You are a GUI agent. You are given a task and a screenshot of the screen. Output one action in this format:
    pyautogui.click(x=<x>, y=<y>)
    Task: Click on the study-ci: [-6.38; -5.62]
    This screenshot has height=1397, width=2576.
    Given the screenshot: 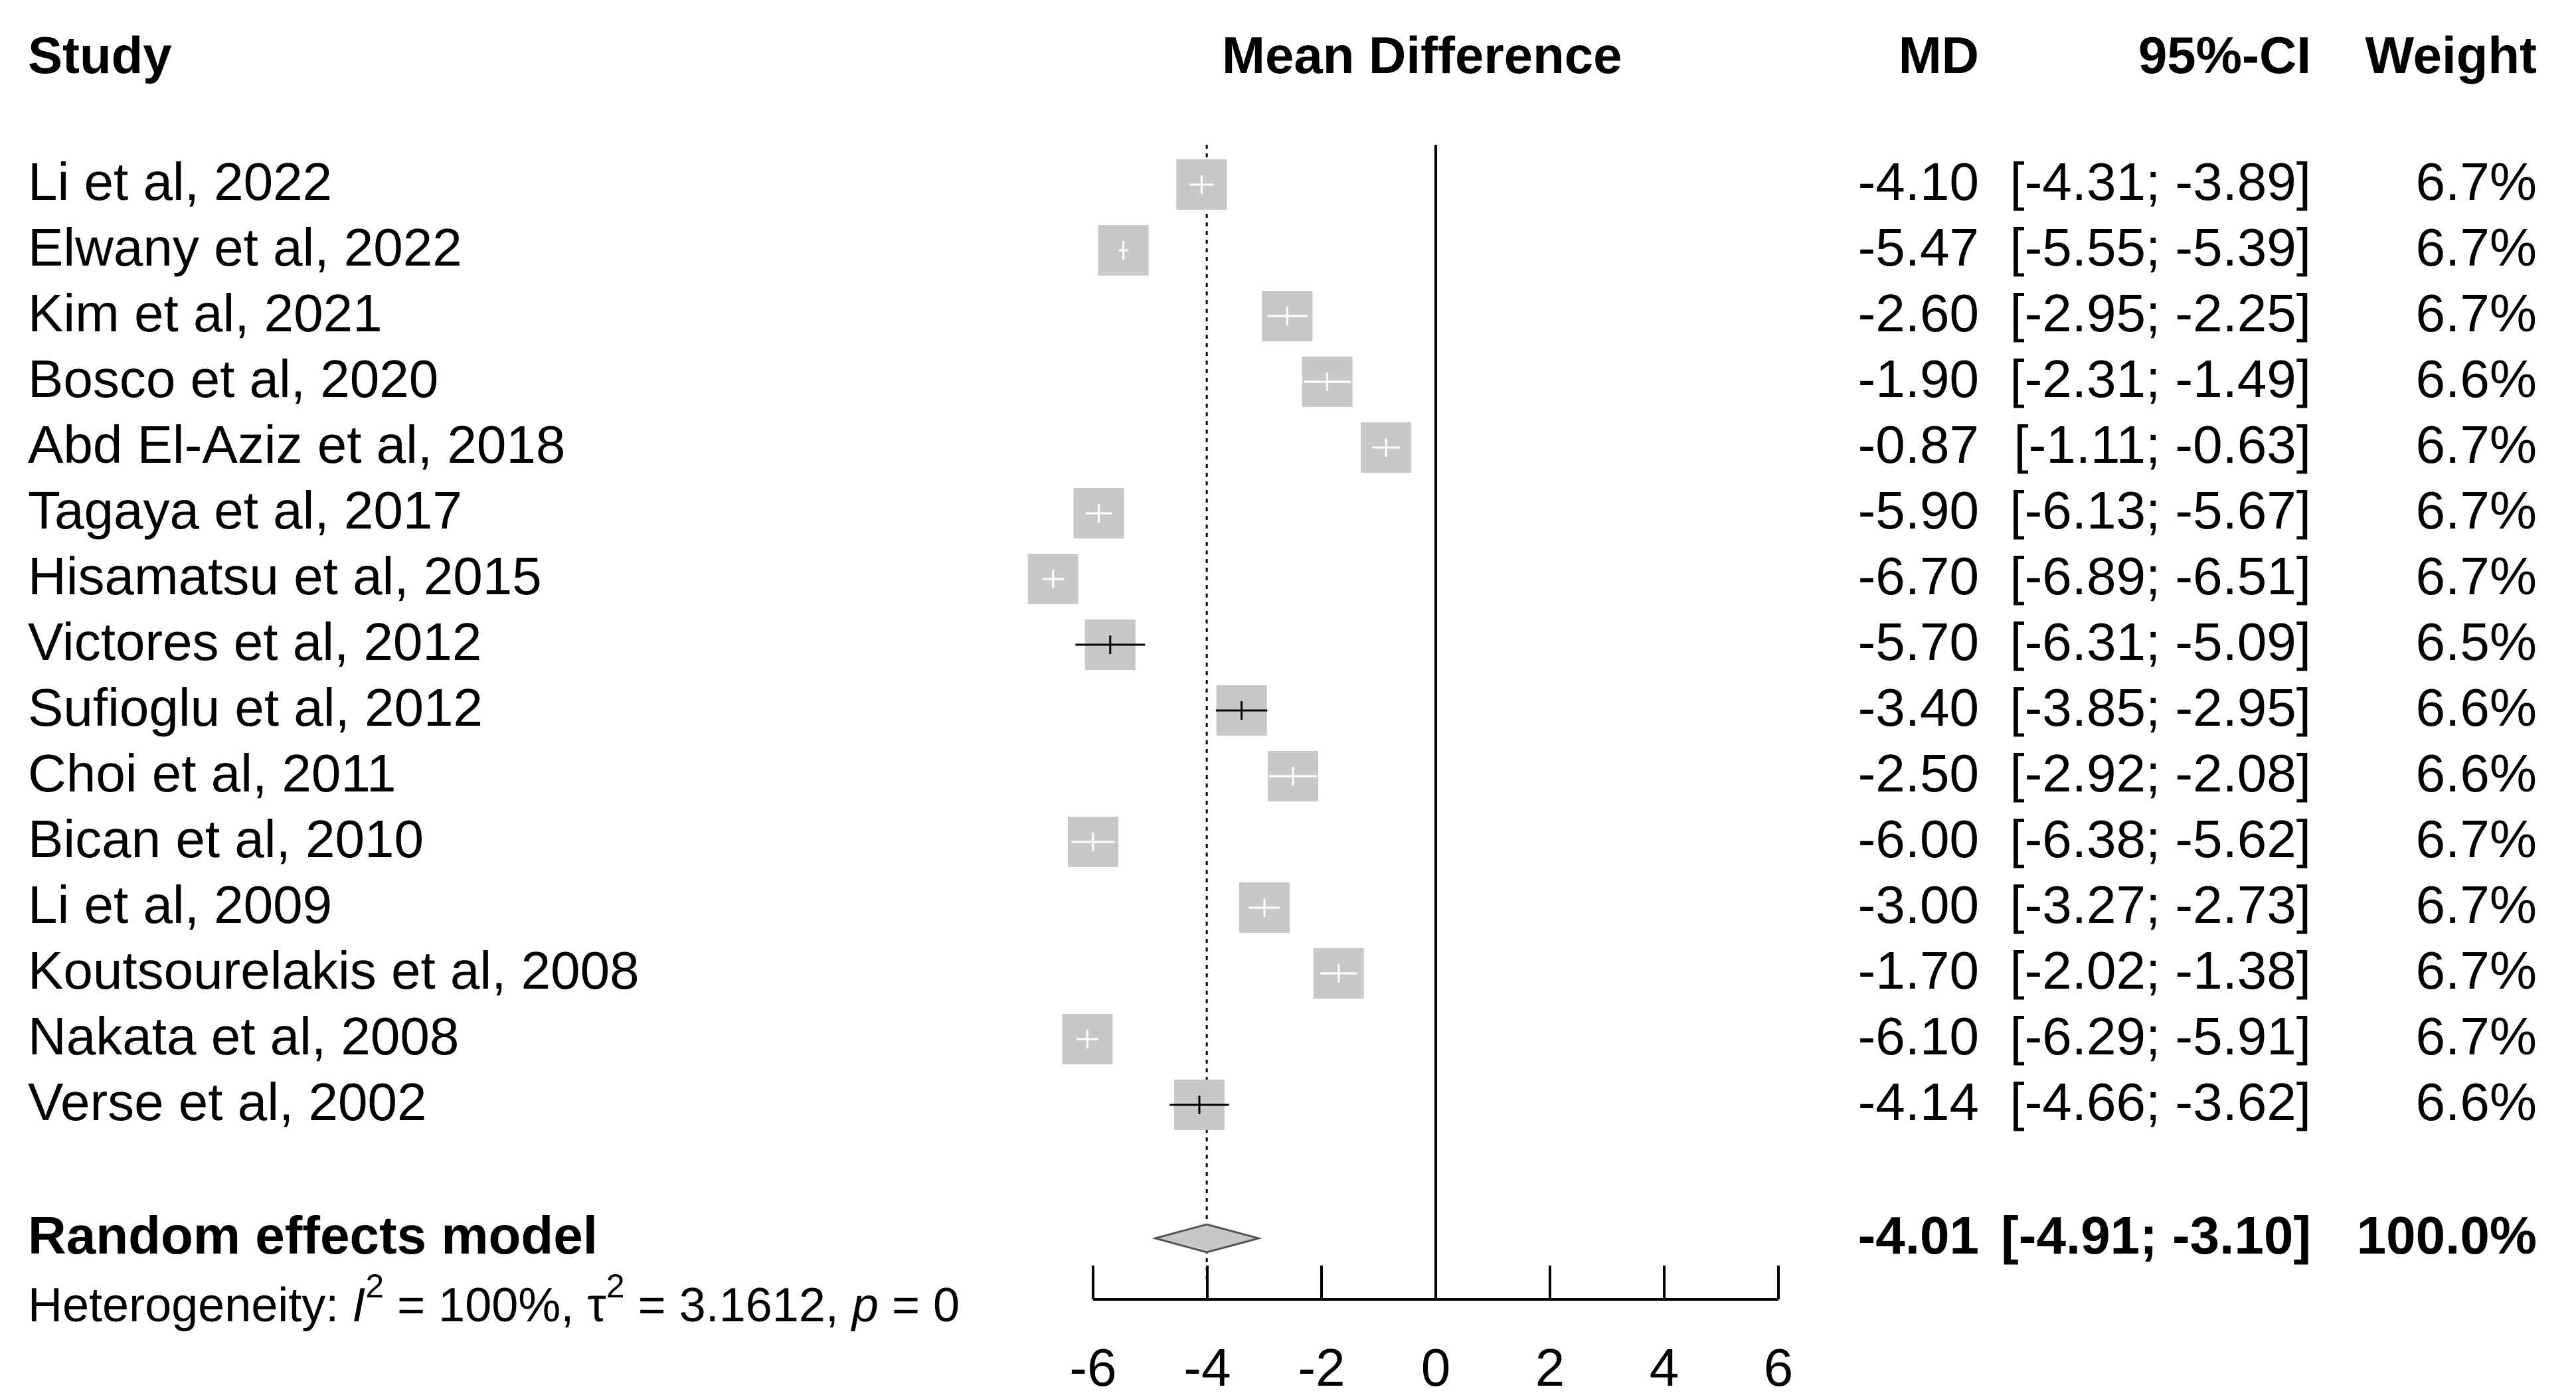 What is the action you would take?
    pyautogui.click(x=2160, y=838)
    